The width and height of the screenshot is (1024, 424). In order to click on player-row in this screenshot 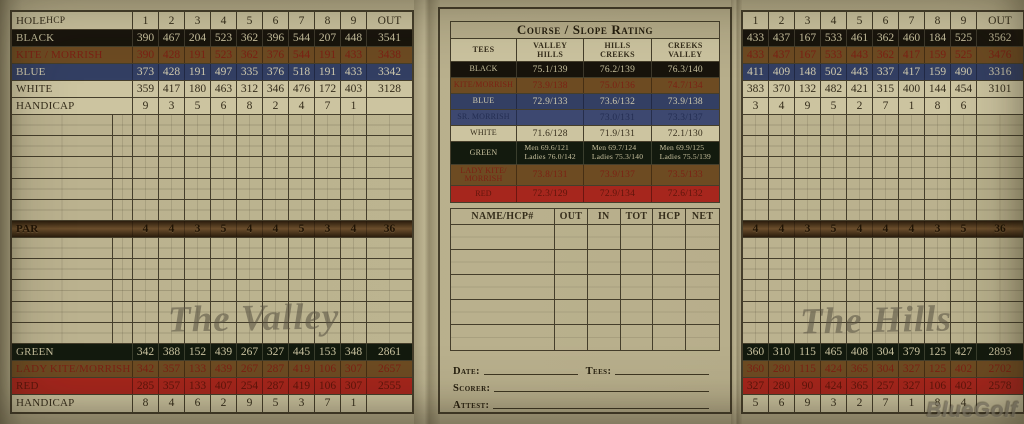, I will do `click(883, 270)`.